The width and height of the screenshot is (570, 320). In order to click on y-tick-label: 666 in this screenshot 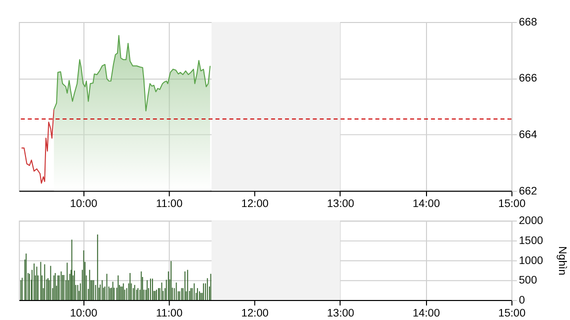, I will do `click(528, 78)`.